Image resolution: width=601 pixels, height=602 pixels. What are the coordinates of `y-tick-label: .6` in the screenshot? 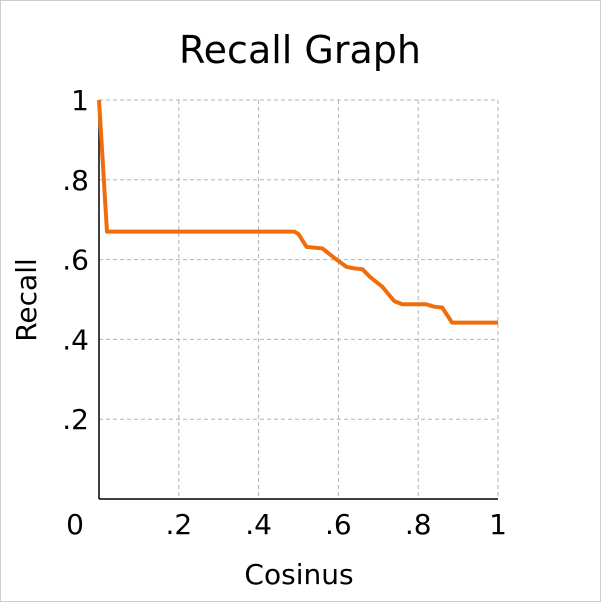 It's located at (75, 260).